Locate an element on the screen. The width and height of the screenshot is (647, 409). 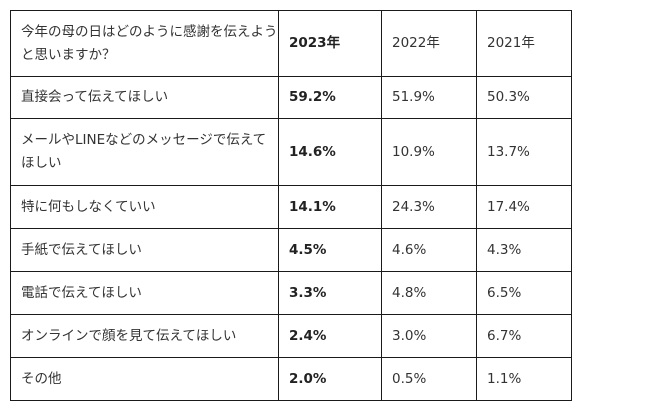
value-2021: 50.3% is located at coordinates (524, 97).